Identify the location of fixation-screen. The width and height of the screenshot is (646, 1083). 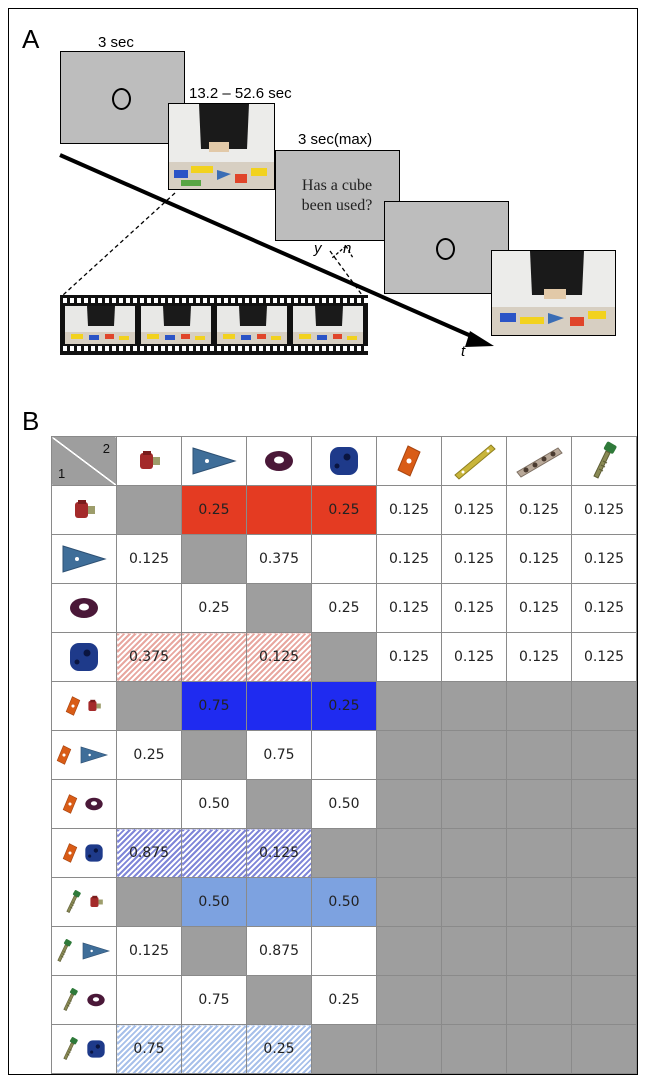
(122, 97).